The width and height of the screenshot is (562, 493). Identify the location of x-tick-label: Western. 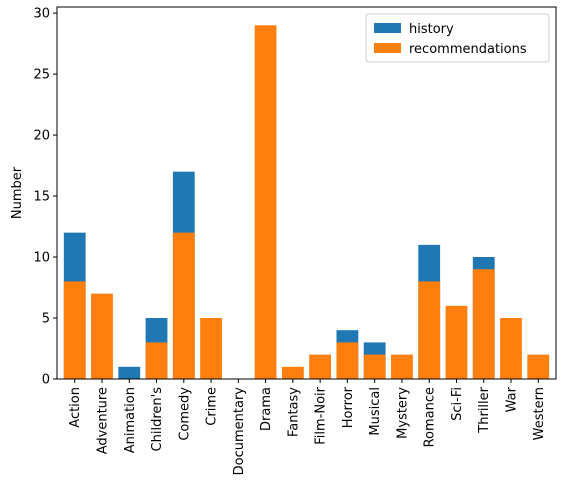
(539, 413).